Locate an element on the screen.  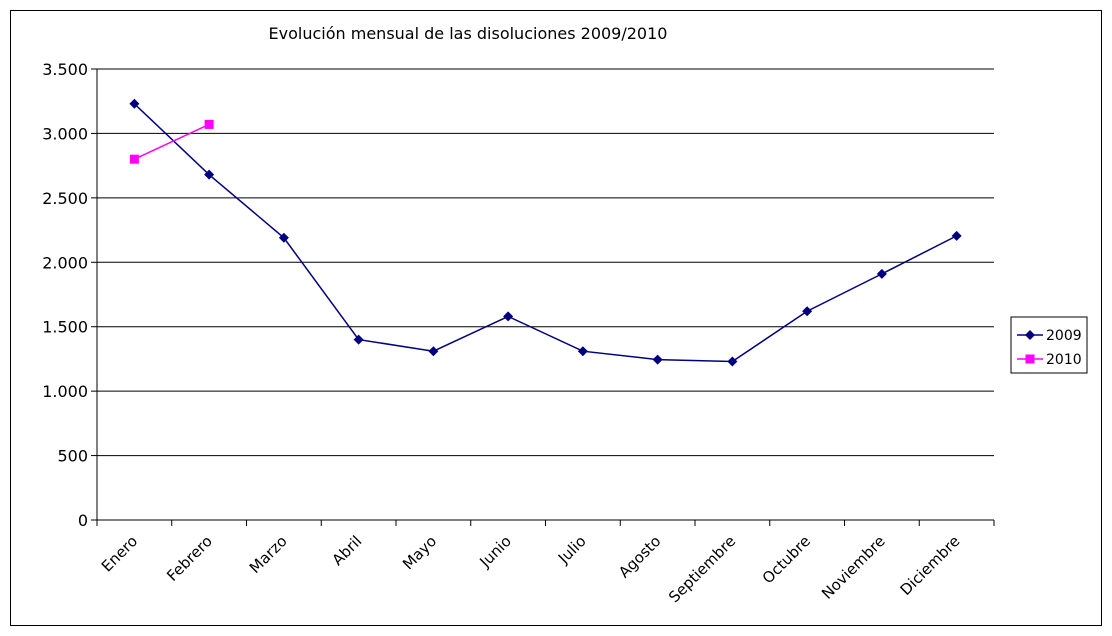
series-line is located at coordinates (172, 141).